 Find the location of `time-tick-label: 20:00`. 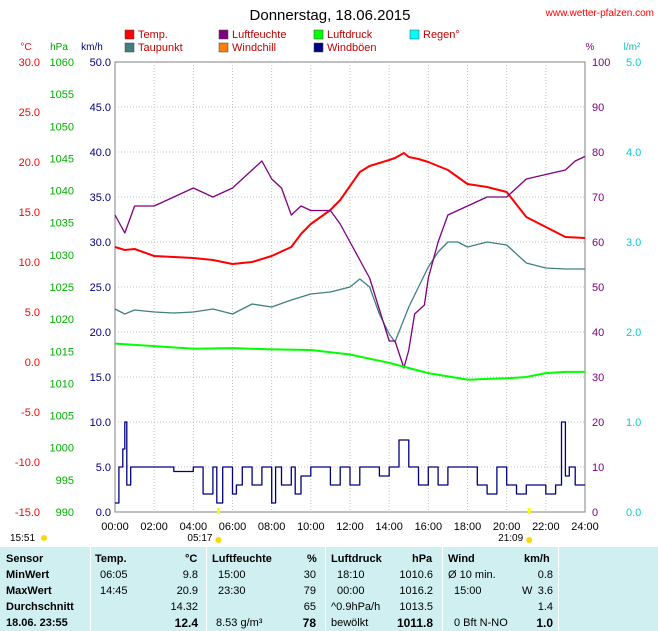

time-tick-label: 20:00 is located at coordinates (507, 527).